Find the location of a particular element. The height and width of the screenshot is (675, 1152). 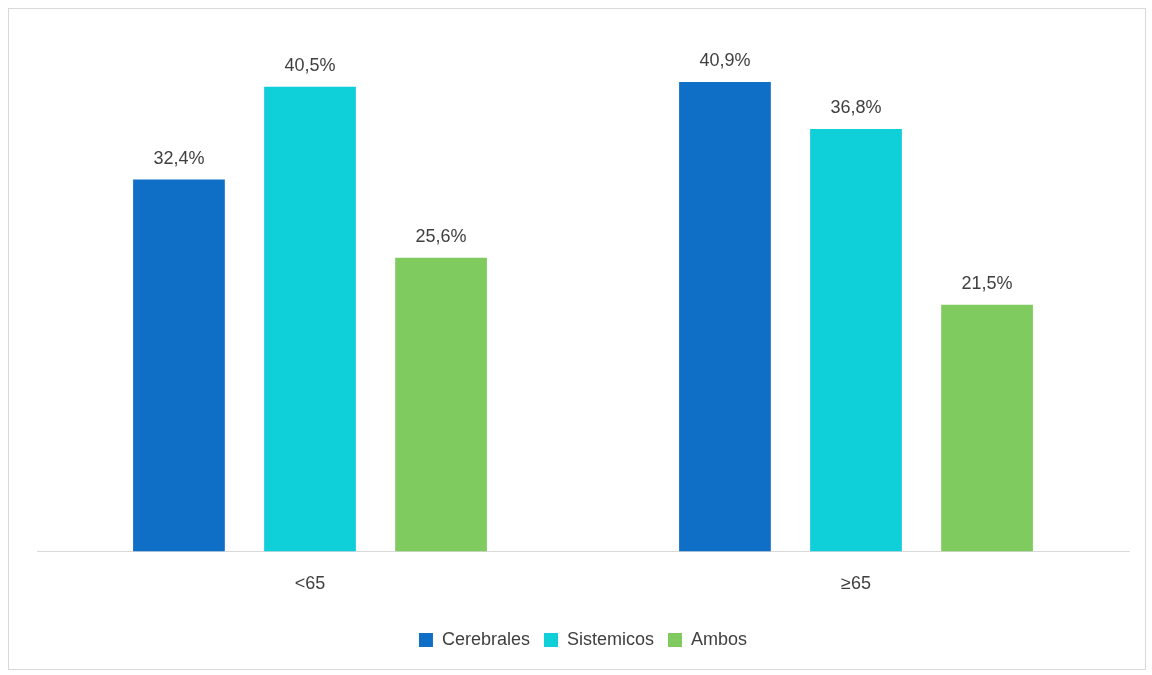

data-label: 25,6% is located at coordinates (441, 235).